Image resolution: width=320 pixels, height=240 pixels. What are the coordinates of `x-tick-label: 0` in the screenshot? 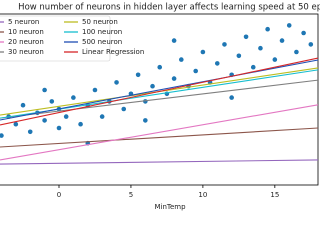 It's located at (59, 195).